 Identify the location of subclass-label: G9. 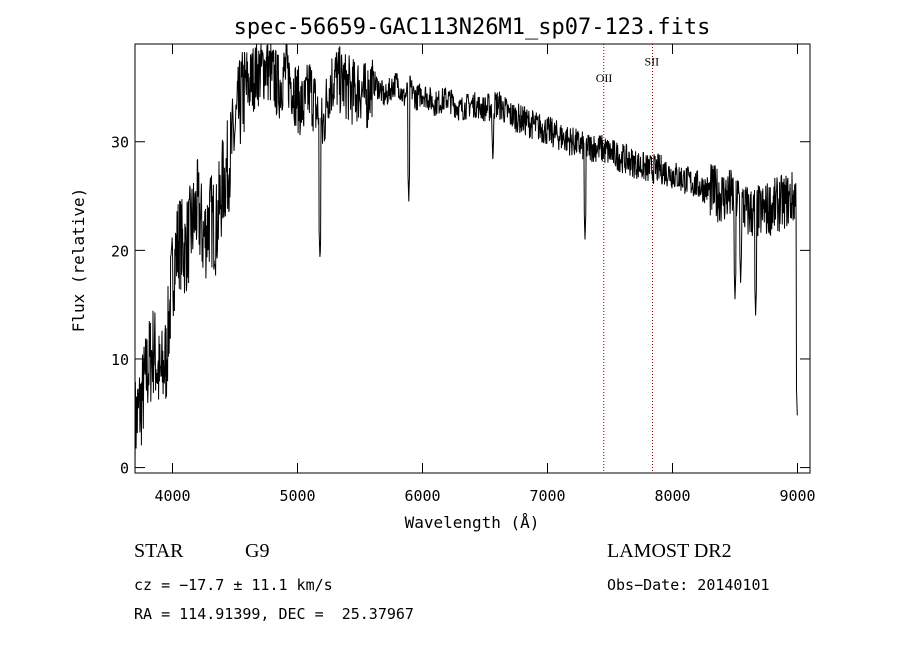
(257, 551).